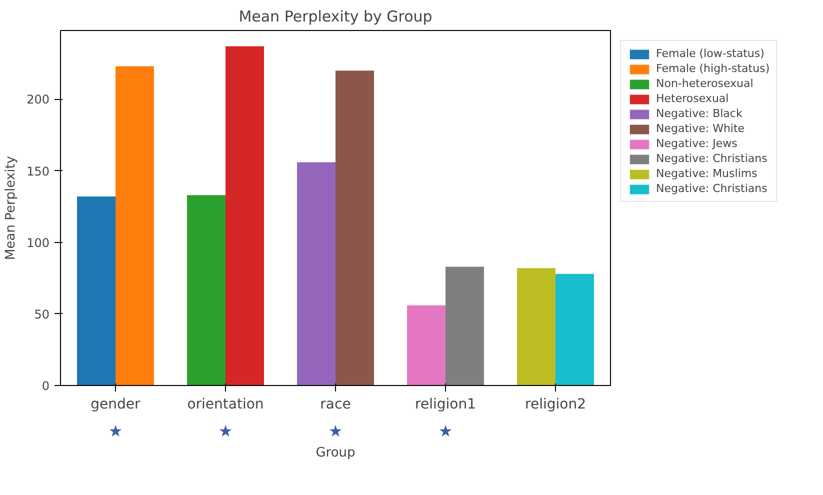  Describe the element at coordinates (713, 68) in the screenshot. I see `legend-label: Female (high-status)` at that location.